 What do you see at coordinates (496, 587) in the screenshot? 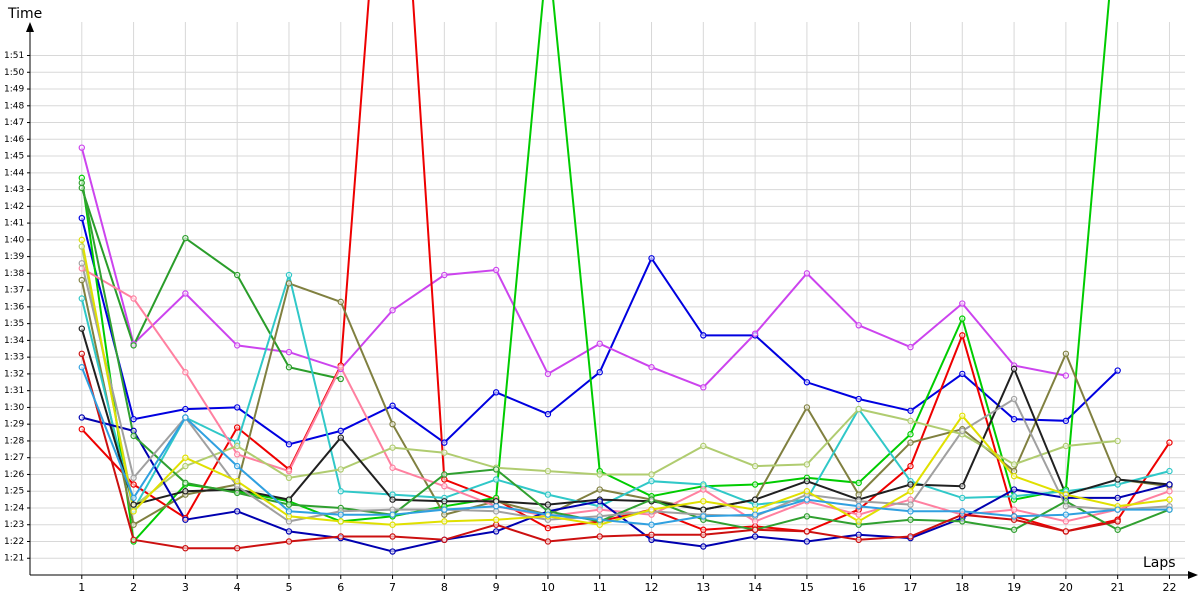
I see `x-tick-label: 9` at bounding box center [496, 587].